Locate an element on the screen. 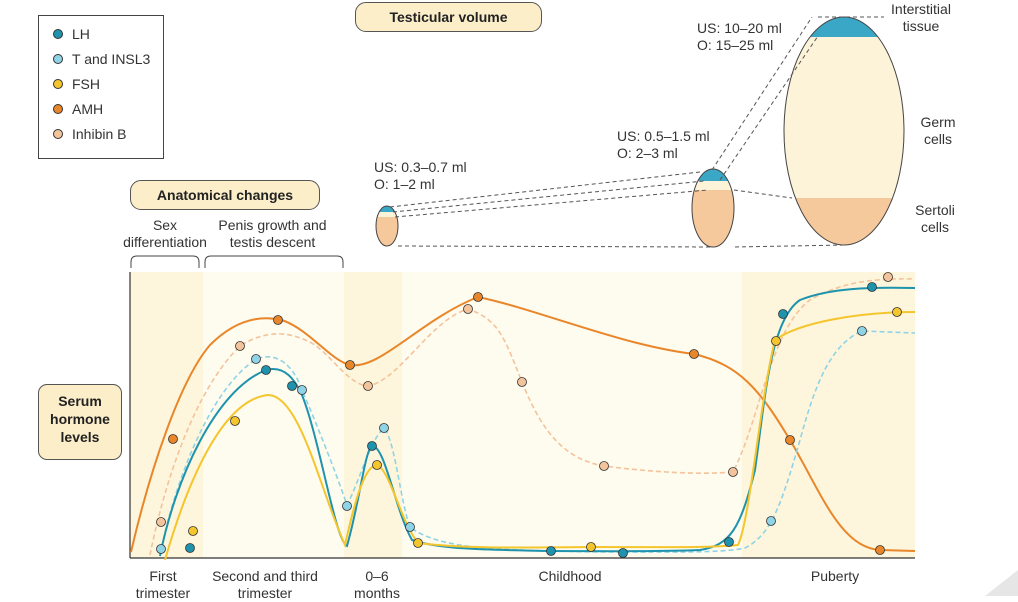 This screenshot has width=1018, height=602. testis-adult is located at coordinates (844, 131).